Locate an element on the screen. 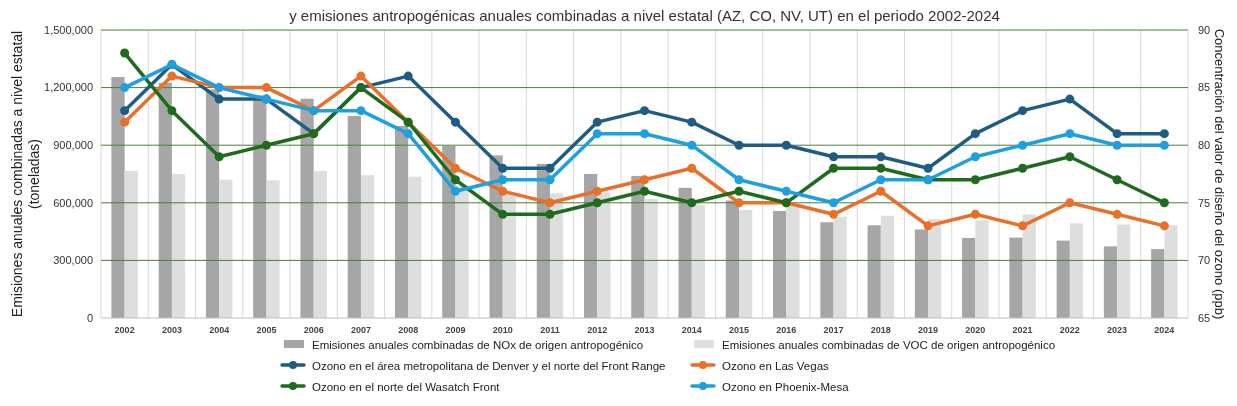  y2-tick-label: 75 is located at coordinates (1204, 202).